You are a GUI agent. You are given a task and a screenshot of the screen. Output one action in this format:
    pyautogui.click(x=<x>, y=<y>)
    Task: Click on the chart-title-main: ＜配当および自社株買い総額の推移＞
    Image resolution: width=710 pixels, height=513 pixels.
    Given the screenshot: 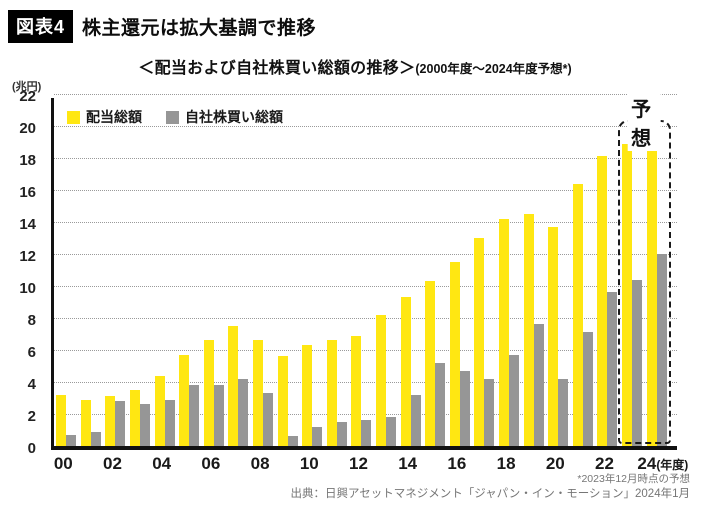 What is the action you would take?
    pyautogui.click(x=277, y=68)
    